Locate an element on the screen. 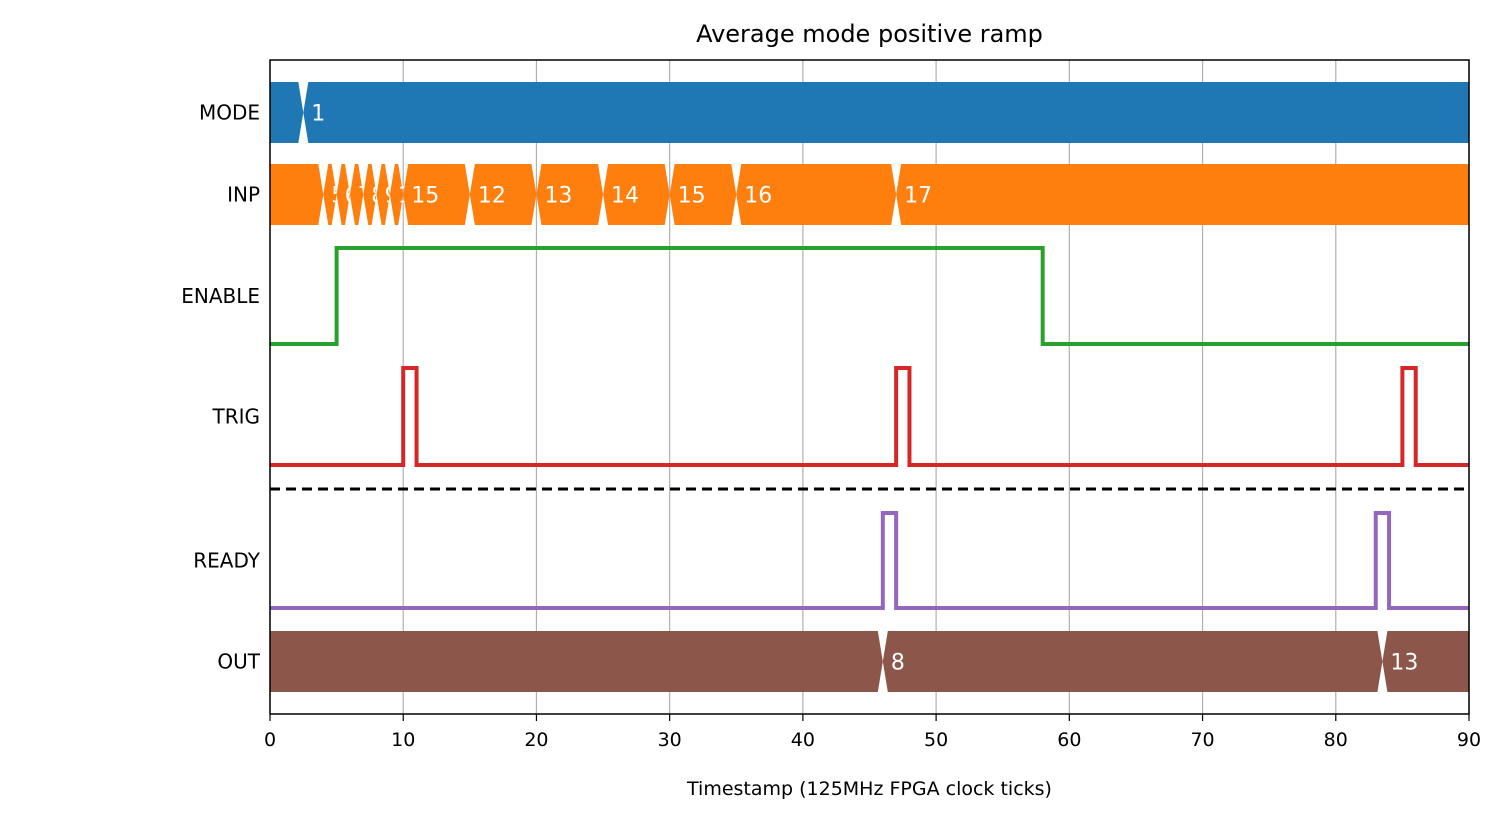  x-tick-label: 80 is located at coordinates (1336, 740).